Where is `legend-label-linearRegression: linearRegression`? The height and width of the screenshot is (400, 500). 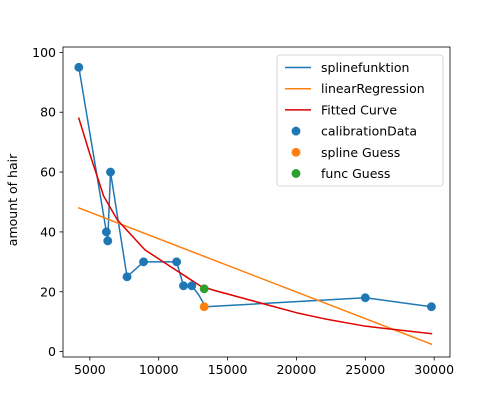 legend-label-linearRegression: linearRegression is located at coordinates (373, 88).